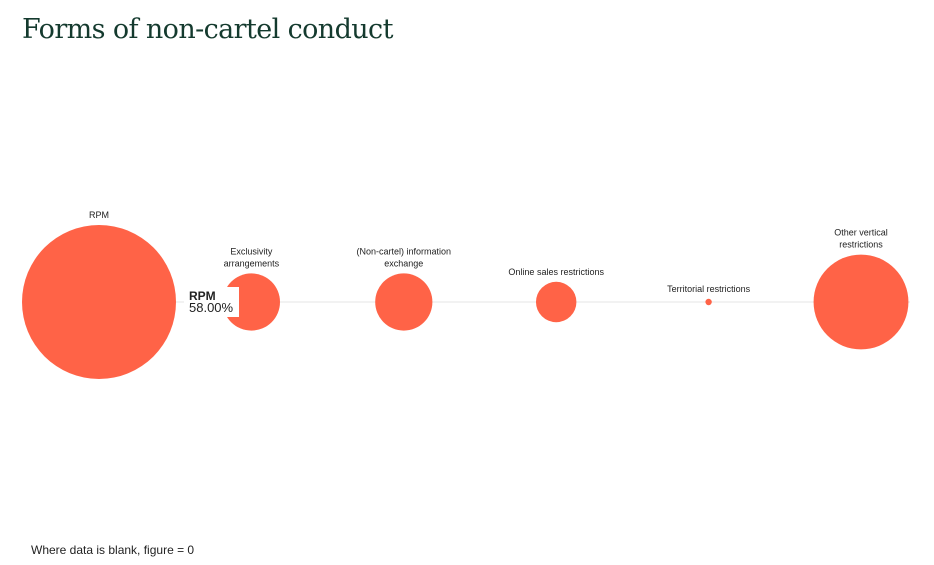  What do you see at coordinates (252, 257) in the screenshot?
I see `bubble-label-1: Exclusivity arrangements` at bounding box center [252, 257].